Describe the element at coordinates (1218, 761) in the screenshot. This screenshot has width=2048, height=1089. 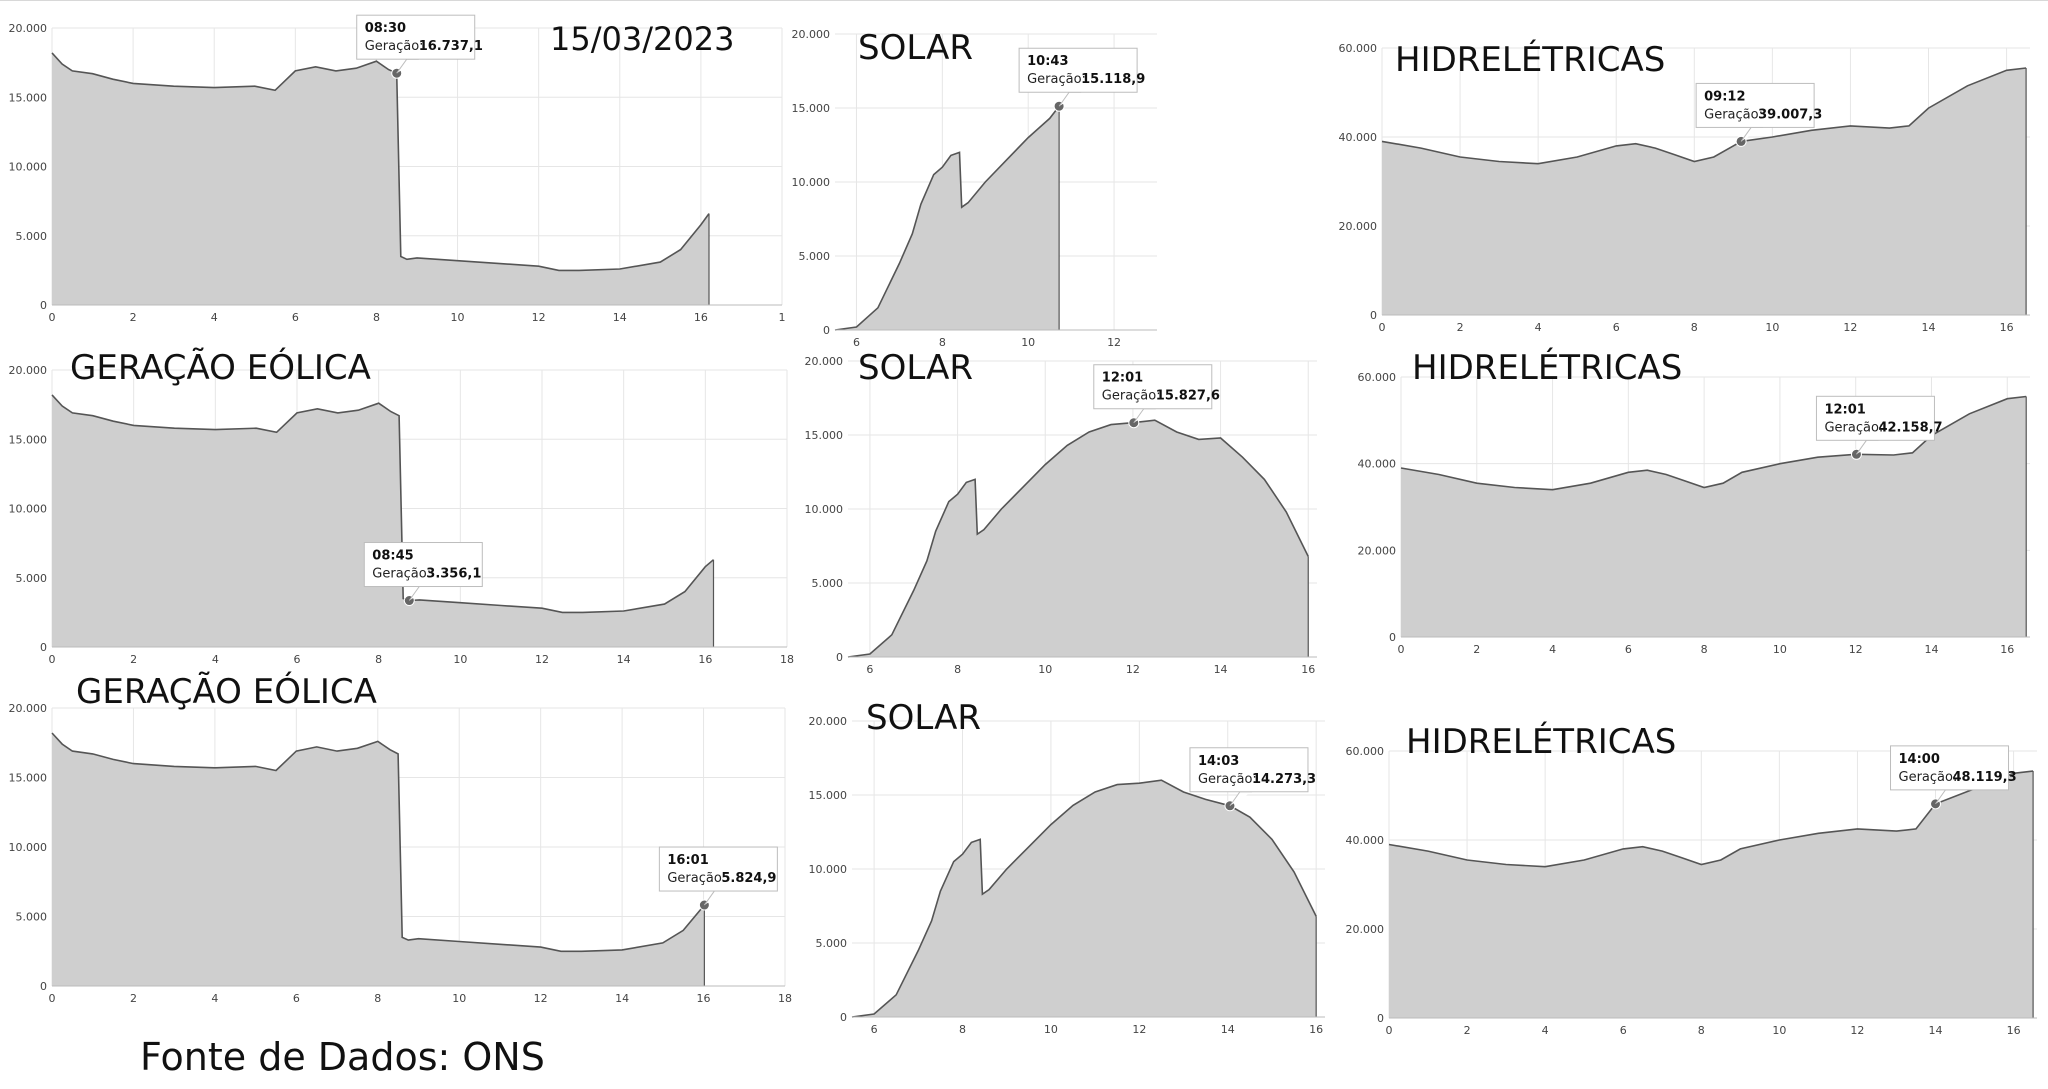
I see `tooltip-time: 14:03` at that location.